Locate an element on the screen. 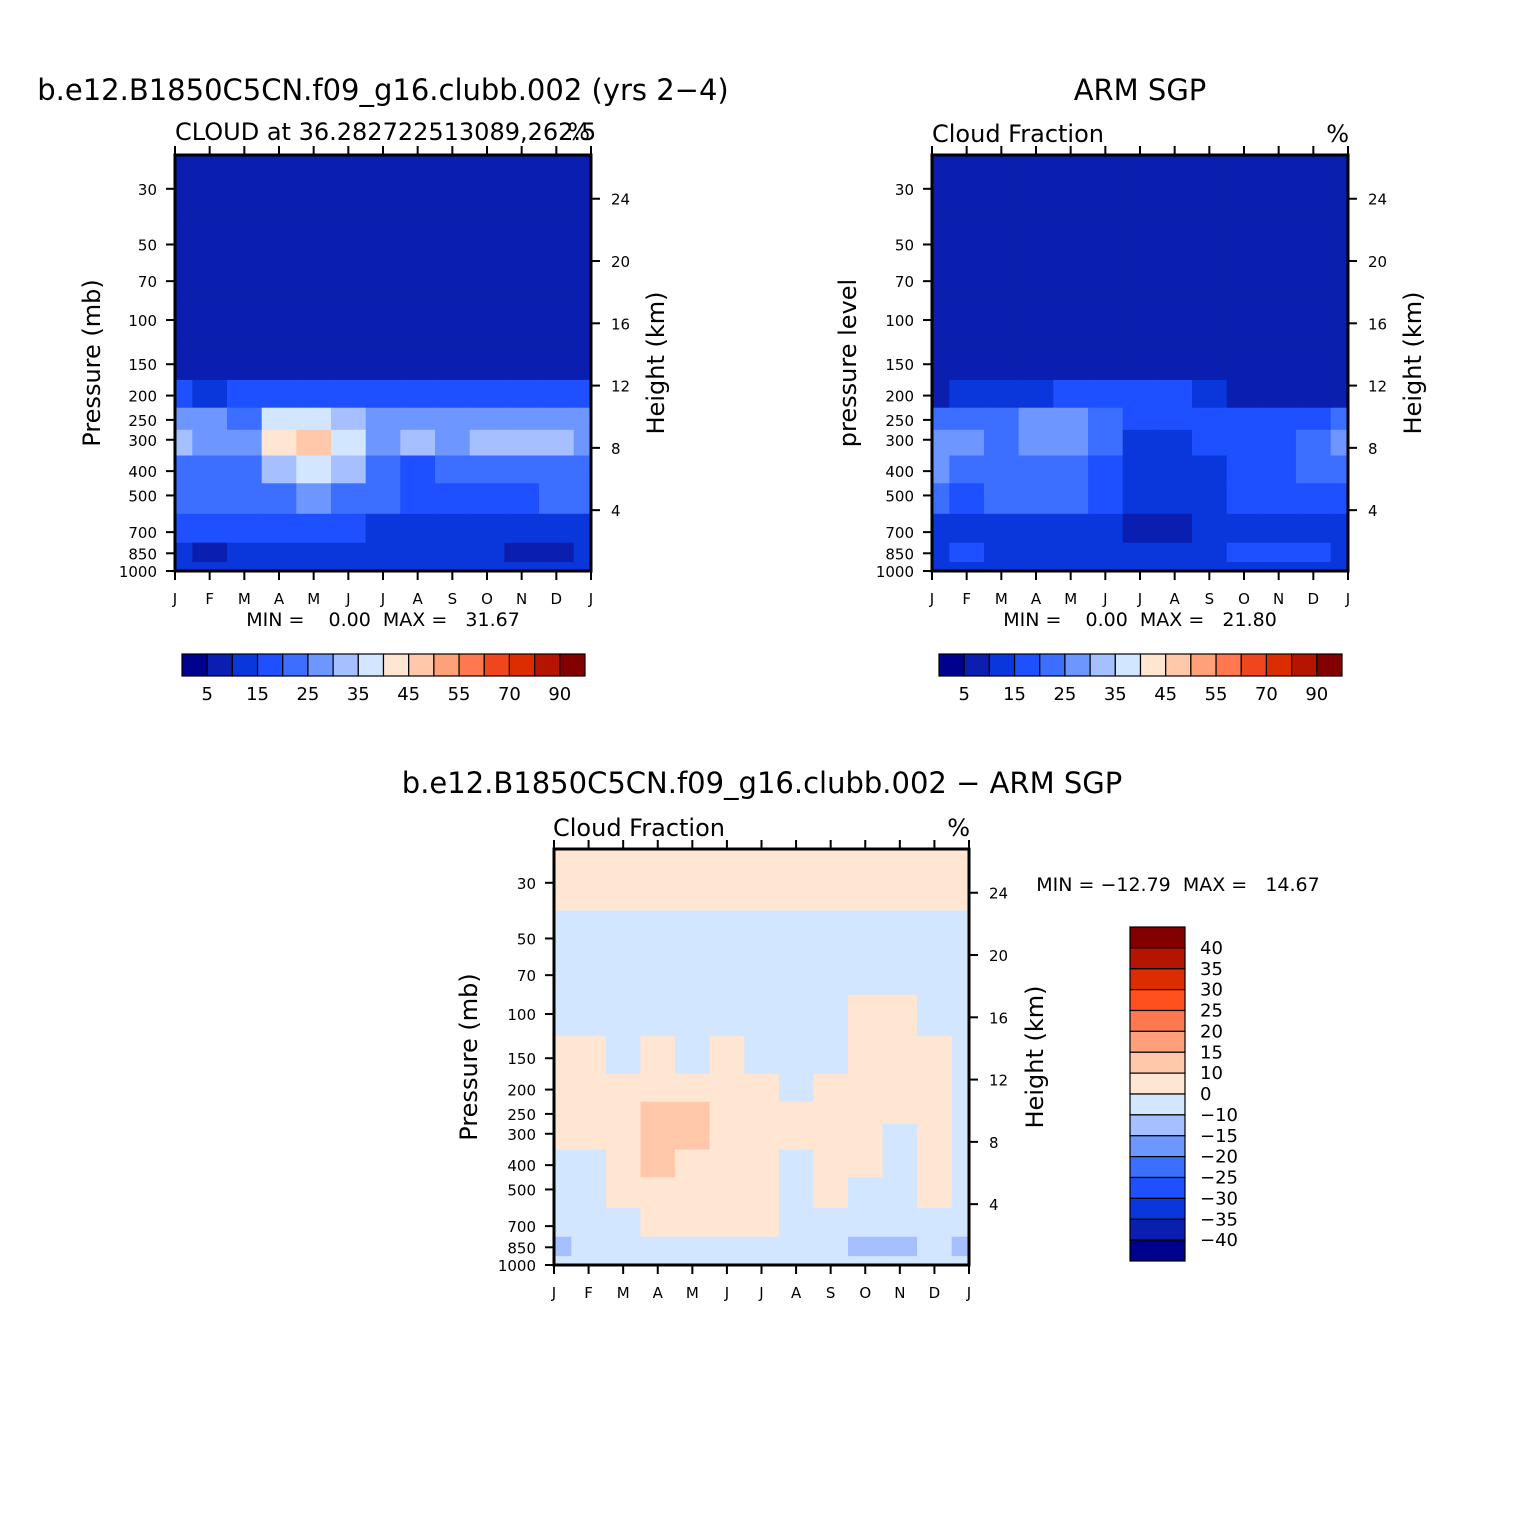 The height and width of the screenshot is (1524, 1524). height-tick-label: 4 is located at coordinates (1373, 511).